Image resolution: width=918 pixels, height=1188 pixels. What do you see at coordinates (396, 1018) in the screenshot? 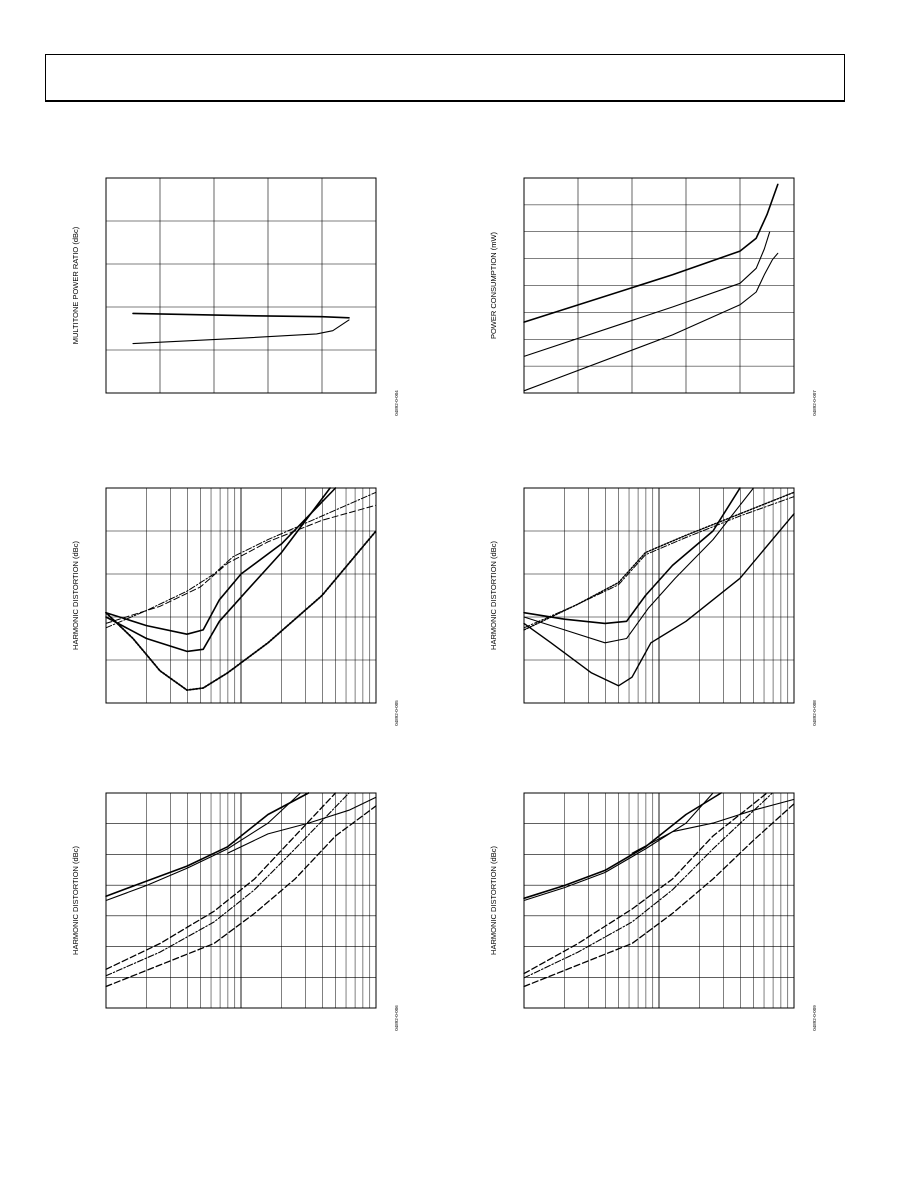
I see `figure-id: 04892-0-006` at bounding box center [396, 1018].